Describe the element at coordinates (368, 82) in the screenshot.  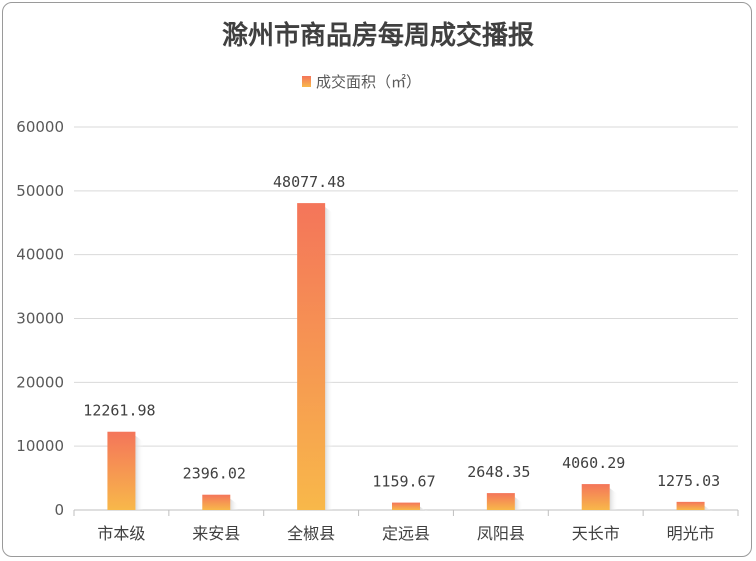
I see `legend-label: 成交面积（㎡）` at that location.